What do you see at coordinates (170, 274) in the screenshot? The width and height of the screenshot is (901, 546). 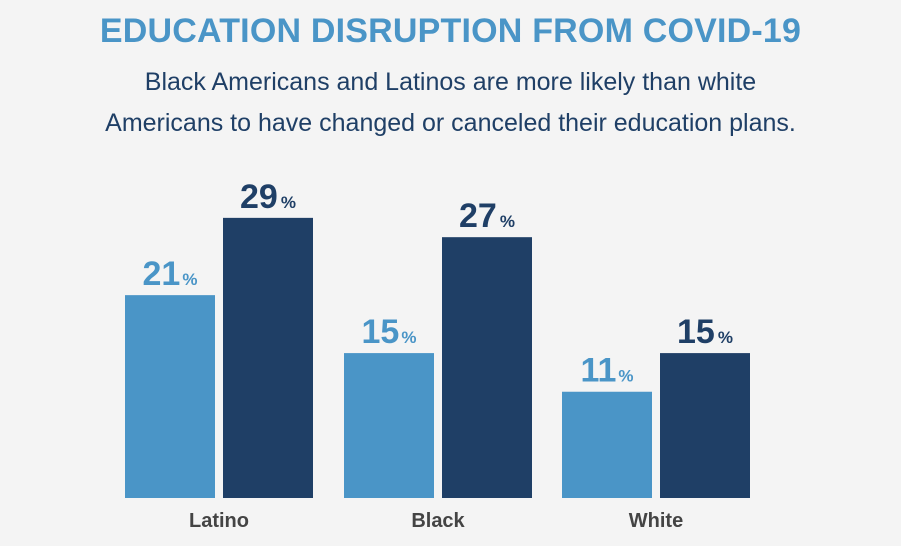 I see `bar-value-label-latino-series-1: 21%` at bounding box center [170, 274].